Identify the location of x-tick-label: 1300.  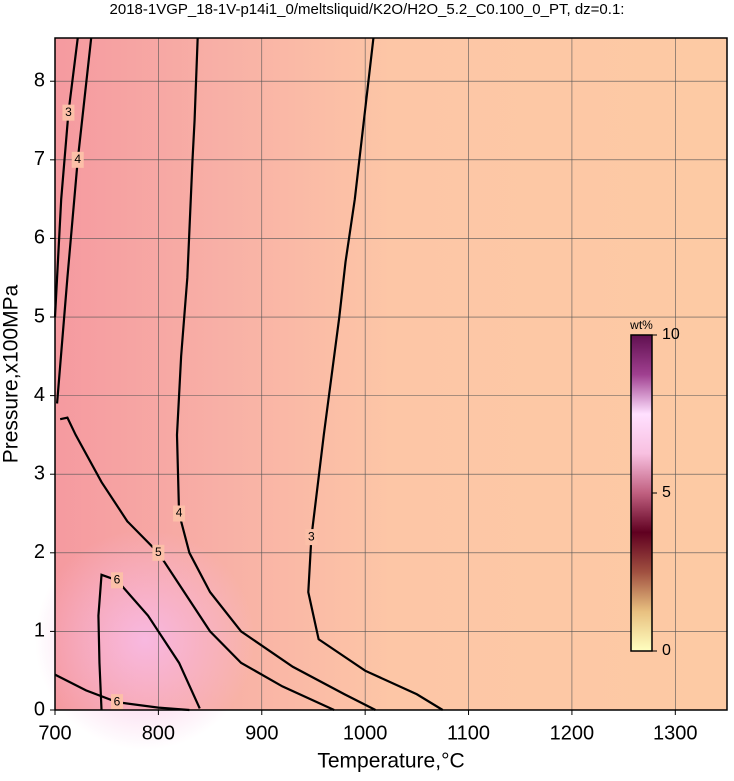
(675, 733).